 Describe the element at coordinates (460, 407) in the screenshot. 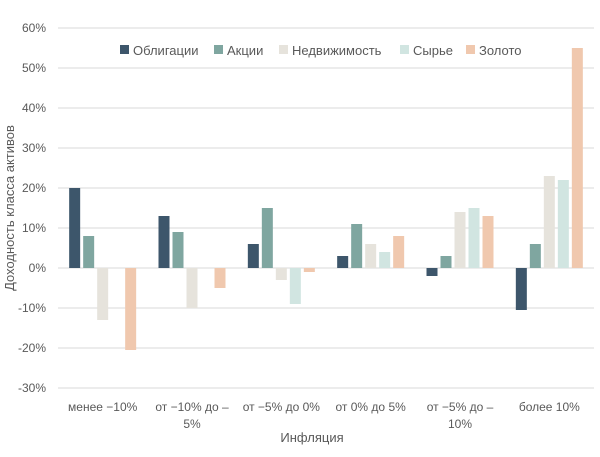

I see `x-category-label: от −5% до –` at that location.